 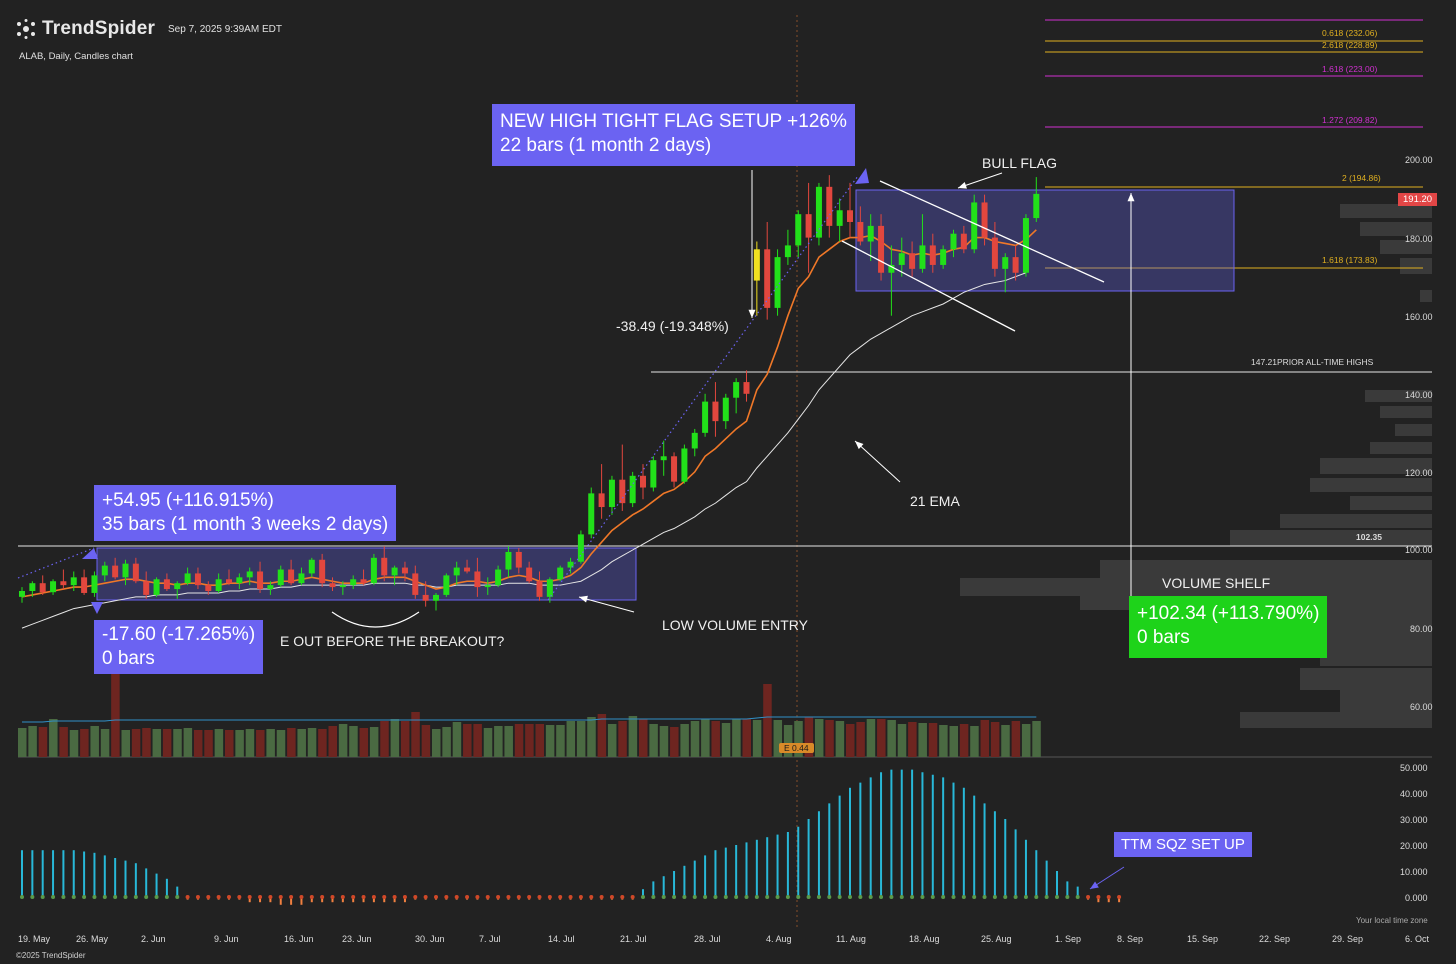 What do you see at coordinates (877, 461) in the screenshot?
I see `ema-arrow` at bounding box center [877, 461].